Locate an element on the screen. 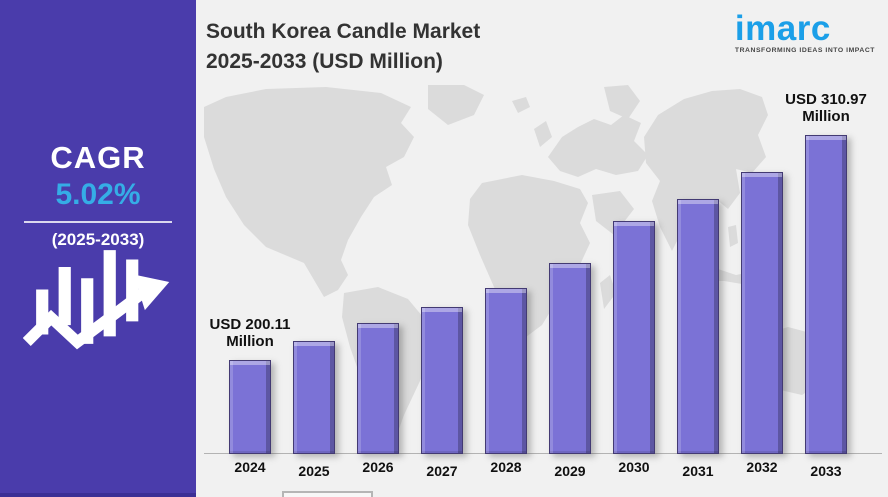  x-axis-line is located at coordinates (543, 453).